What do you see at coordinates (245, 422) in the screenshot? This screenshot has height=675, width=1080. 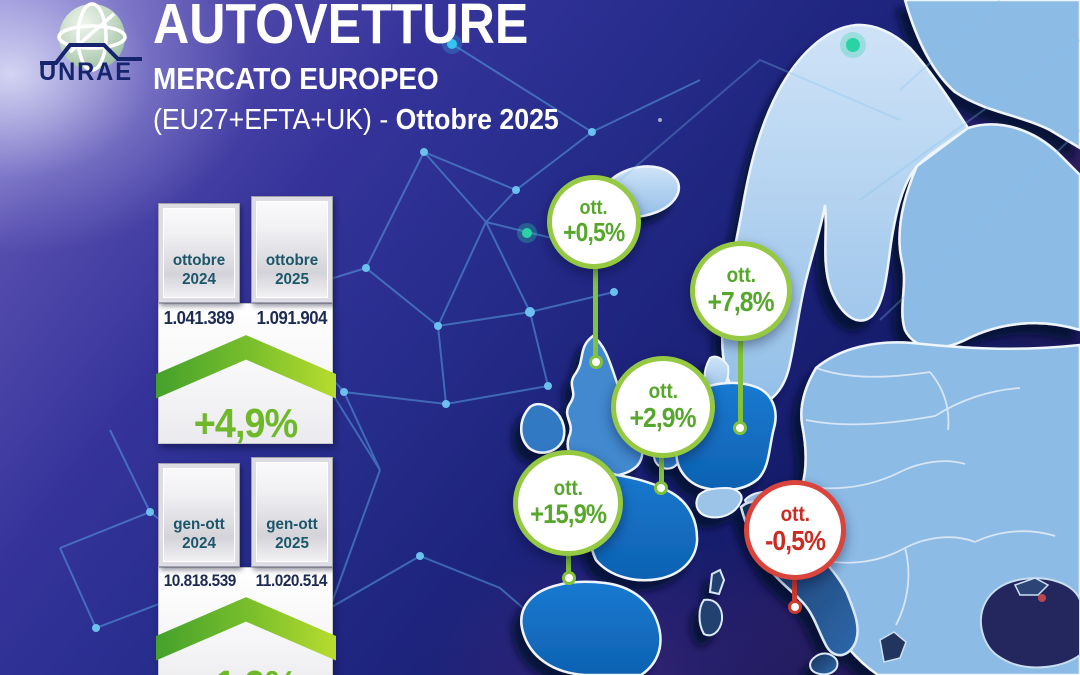 I see `change-percentage-october: +4,9%` at bounding box center [245, 422].